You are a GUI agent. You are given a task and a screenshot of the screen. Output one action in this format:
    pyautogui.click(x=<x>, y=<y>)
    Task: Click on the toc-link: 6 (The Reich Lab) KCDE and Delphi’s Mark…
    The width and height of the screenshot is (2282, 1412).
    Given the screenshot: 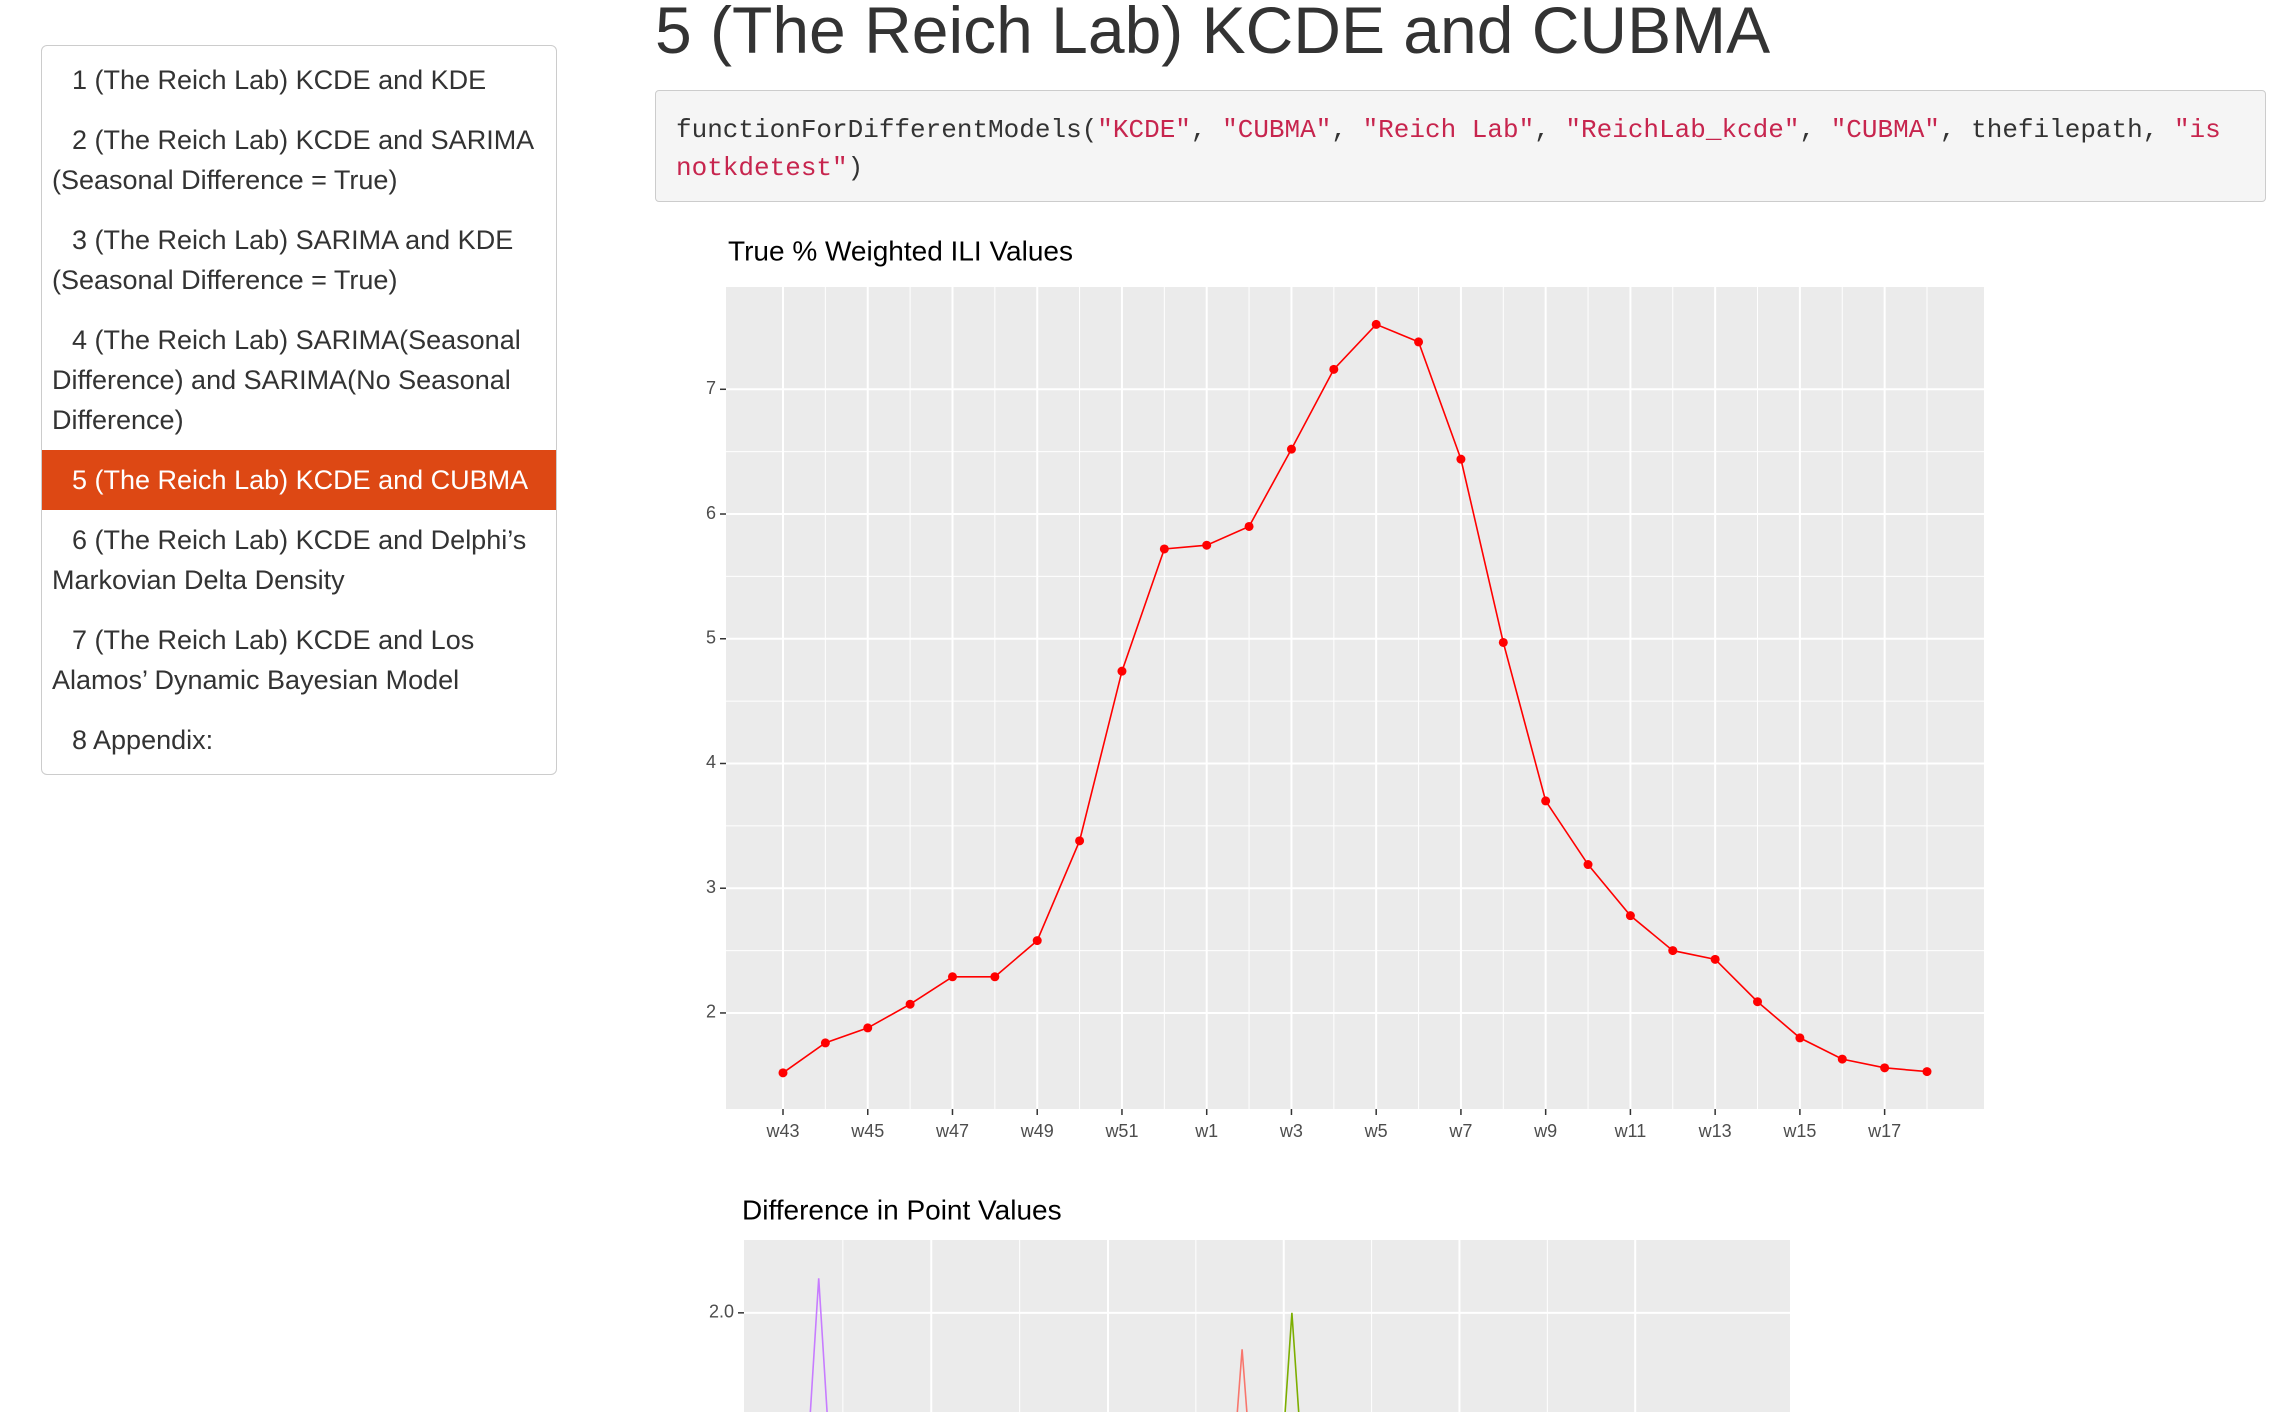 What is the action you would take?
    pyautogui.click(x=289, y=560)
    